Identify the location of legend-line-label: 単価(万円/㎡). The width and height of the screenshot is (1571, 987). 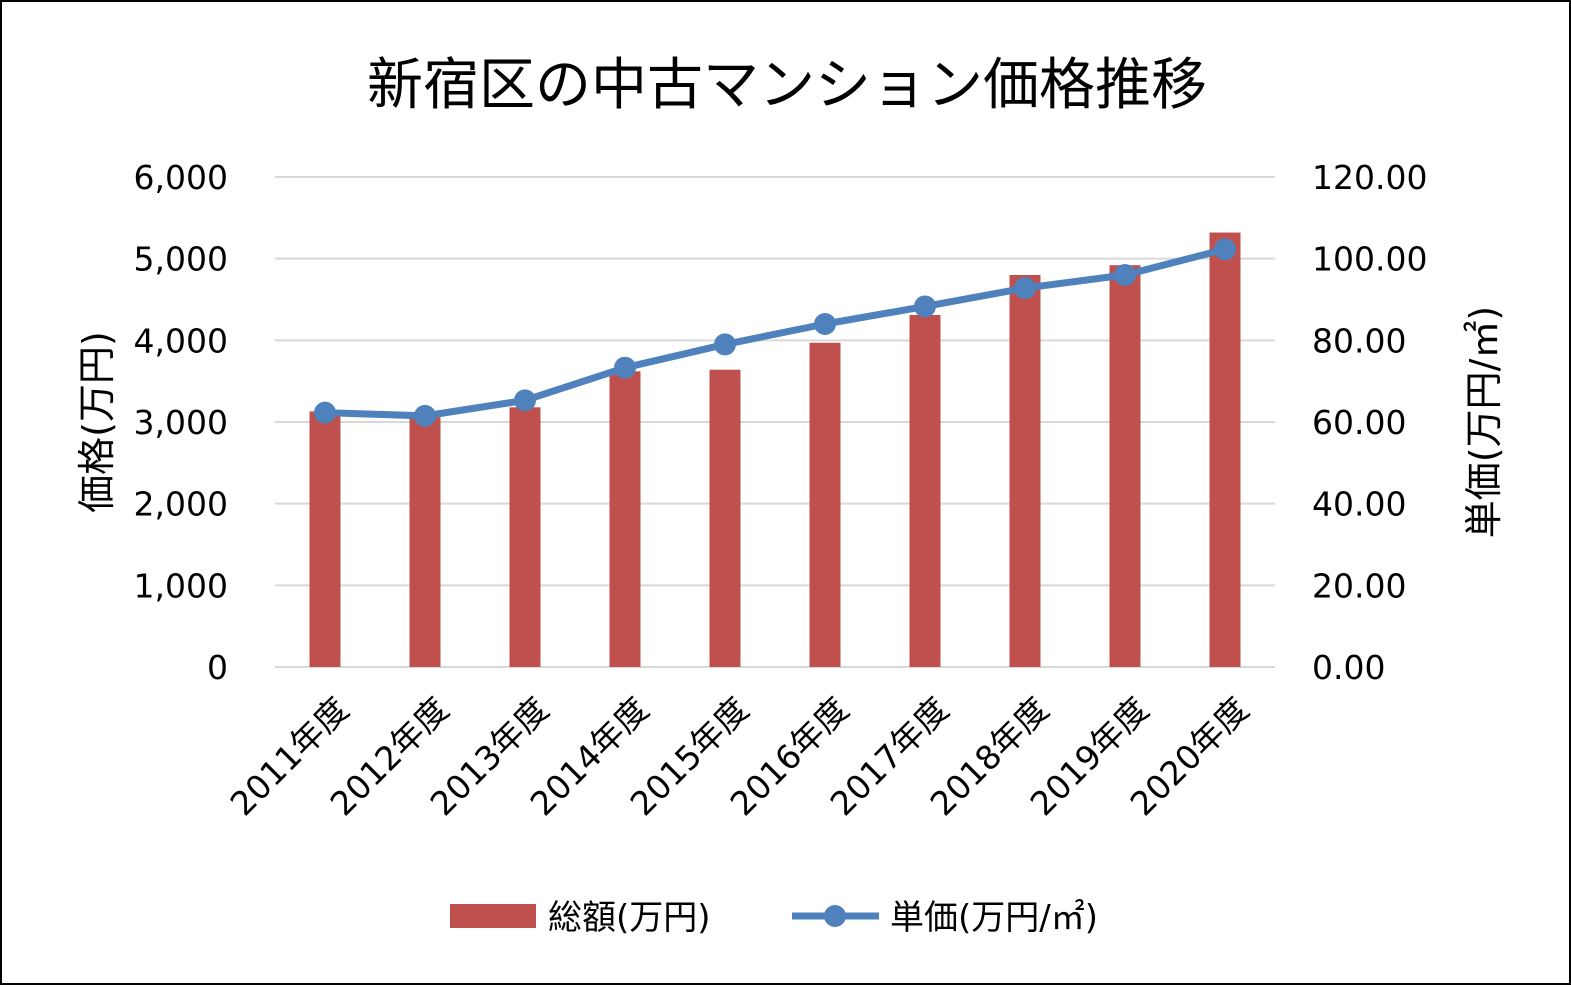
(994, 918).